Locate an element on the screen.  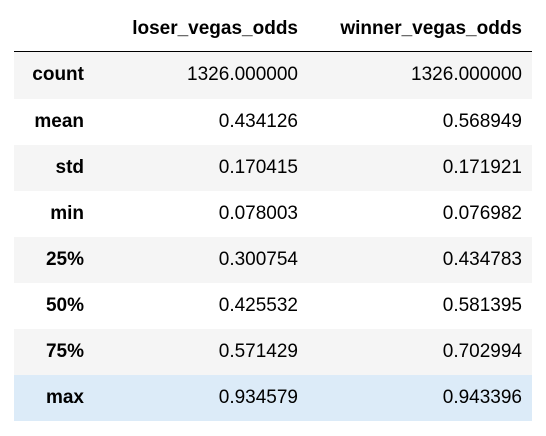
table-row-std: std 0.170415 0.171921 is located at coordinates (273, 167).